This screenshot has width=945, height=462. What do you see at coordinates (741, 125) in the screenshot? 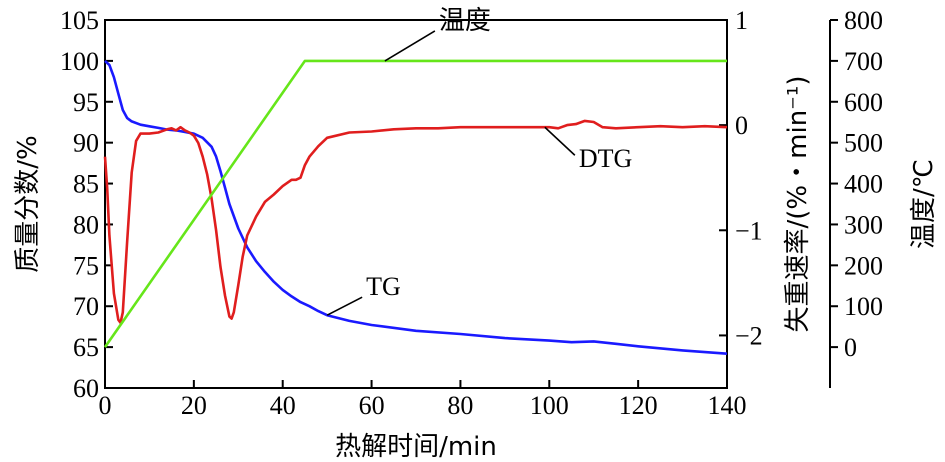
I see `rate-tick-label: 0` at bounding box center [741, 125].